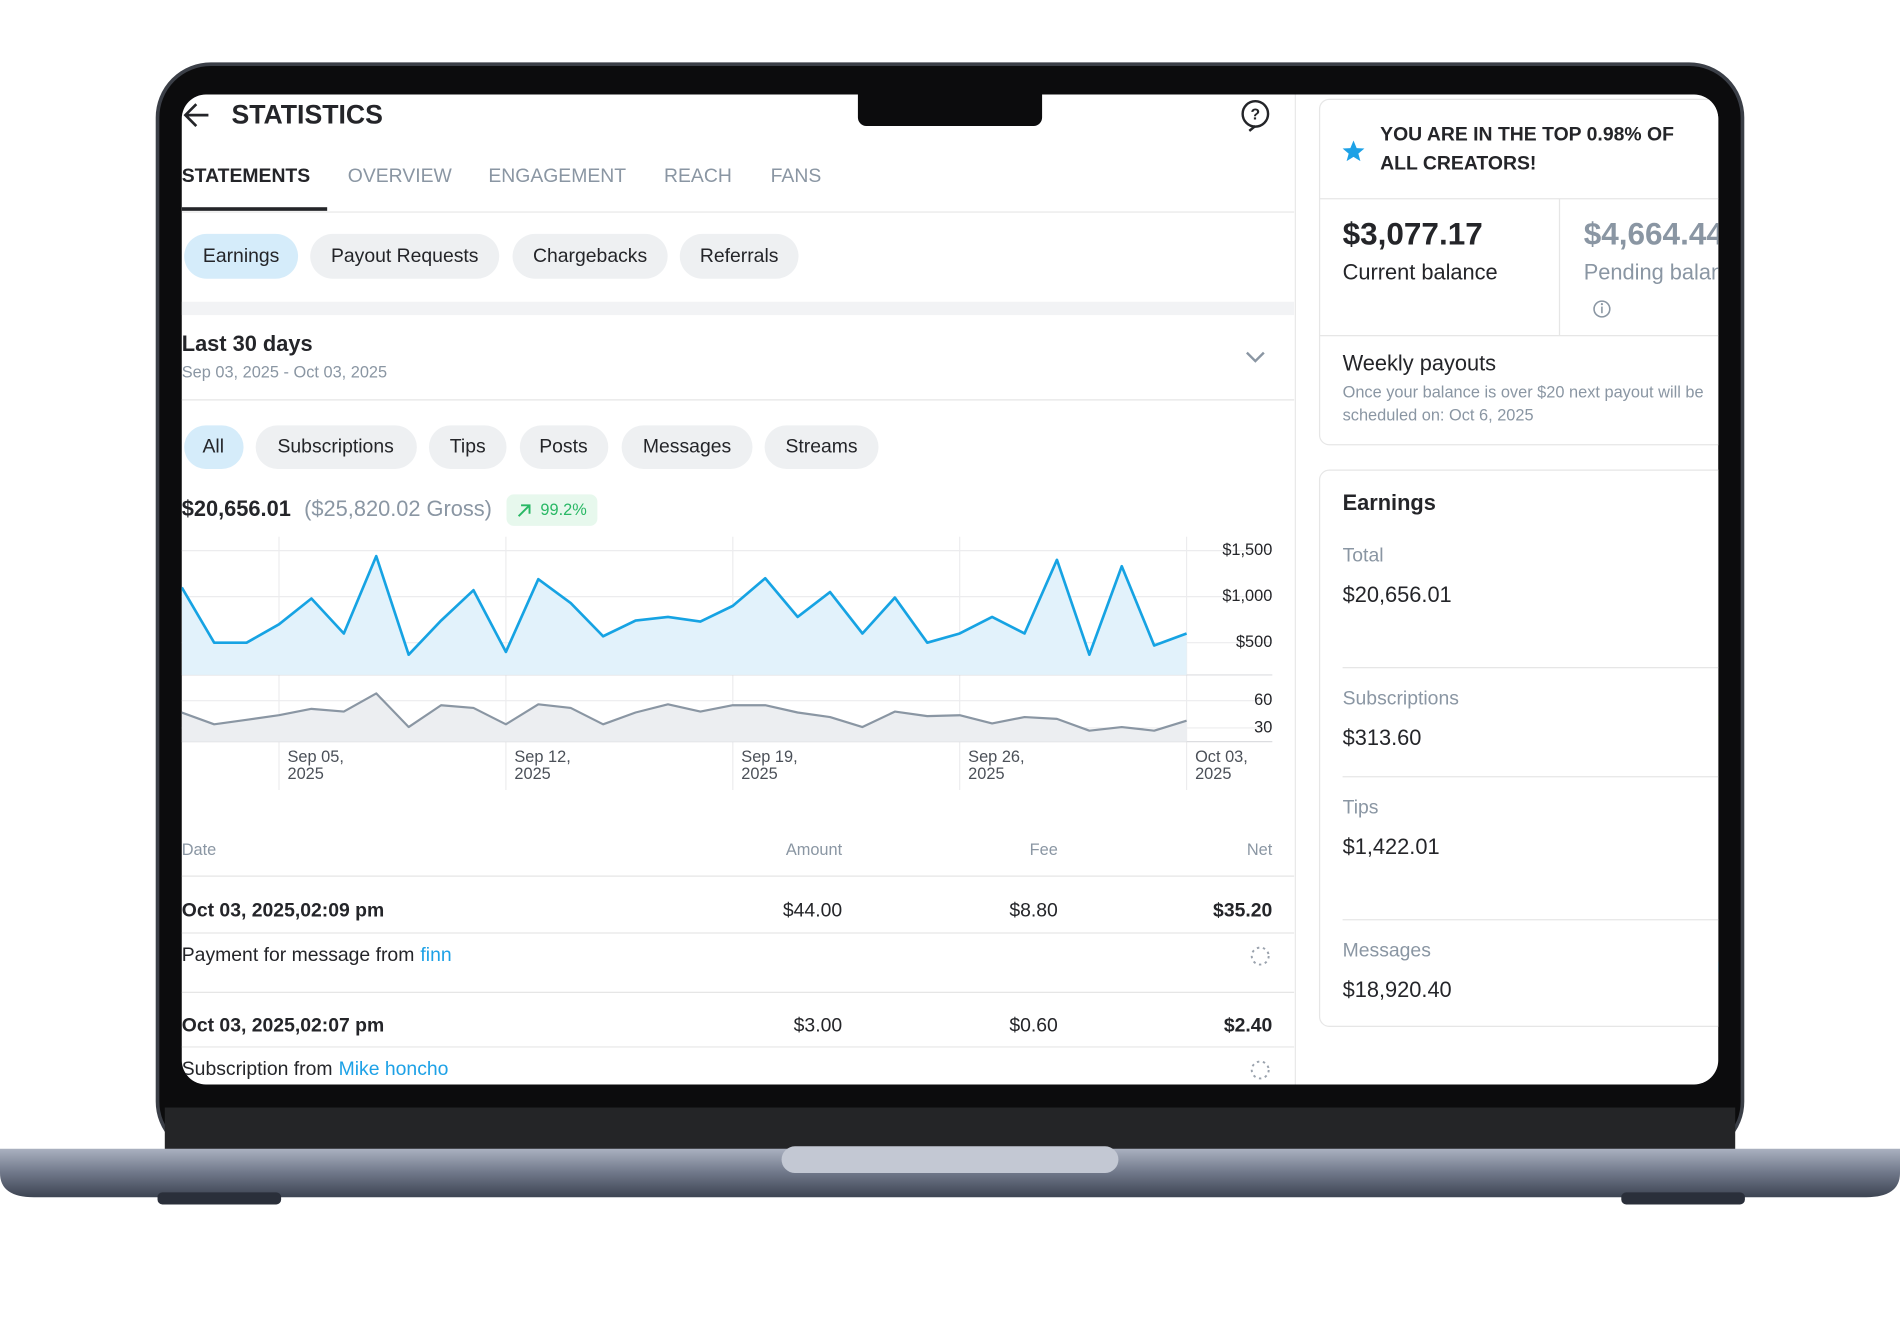 Image resolution: width=1900 pixels, height=1342 pixels. What do you see at coordinates (1397, 594) in the screenshot?
I see `item-value: $20,656.01` at bounding box center [1397, 594].